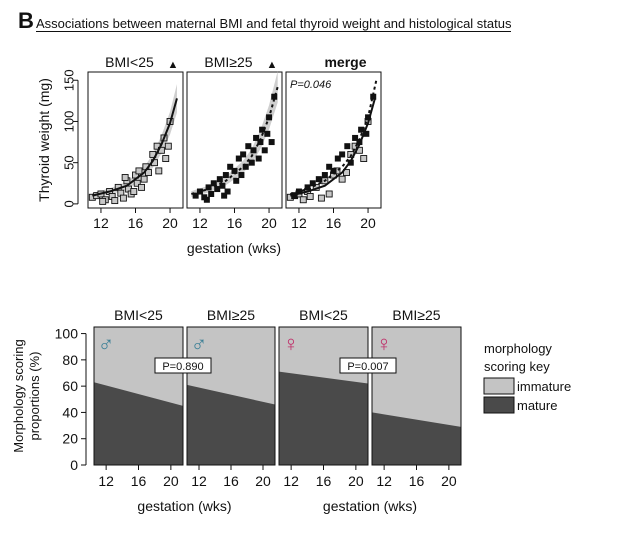 The width and height of the screenshot is (639, 535). What do you see at coordinates (70, 412) in the screenshot?
I see `y-tick-label: 40` at bounding box center [70, 412].